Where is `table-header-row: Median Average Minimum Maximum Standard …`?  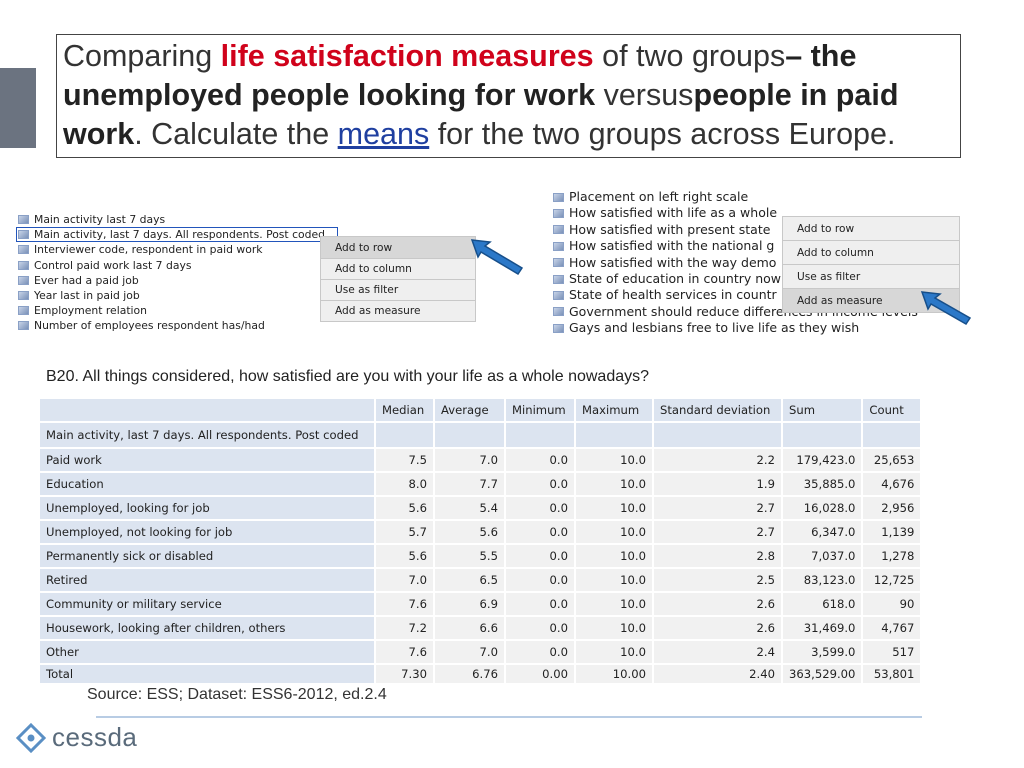 table-header-row: Median Average Minimum Maximum Standard … is located at coordinates (480, 410).